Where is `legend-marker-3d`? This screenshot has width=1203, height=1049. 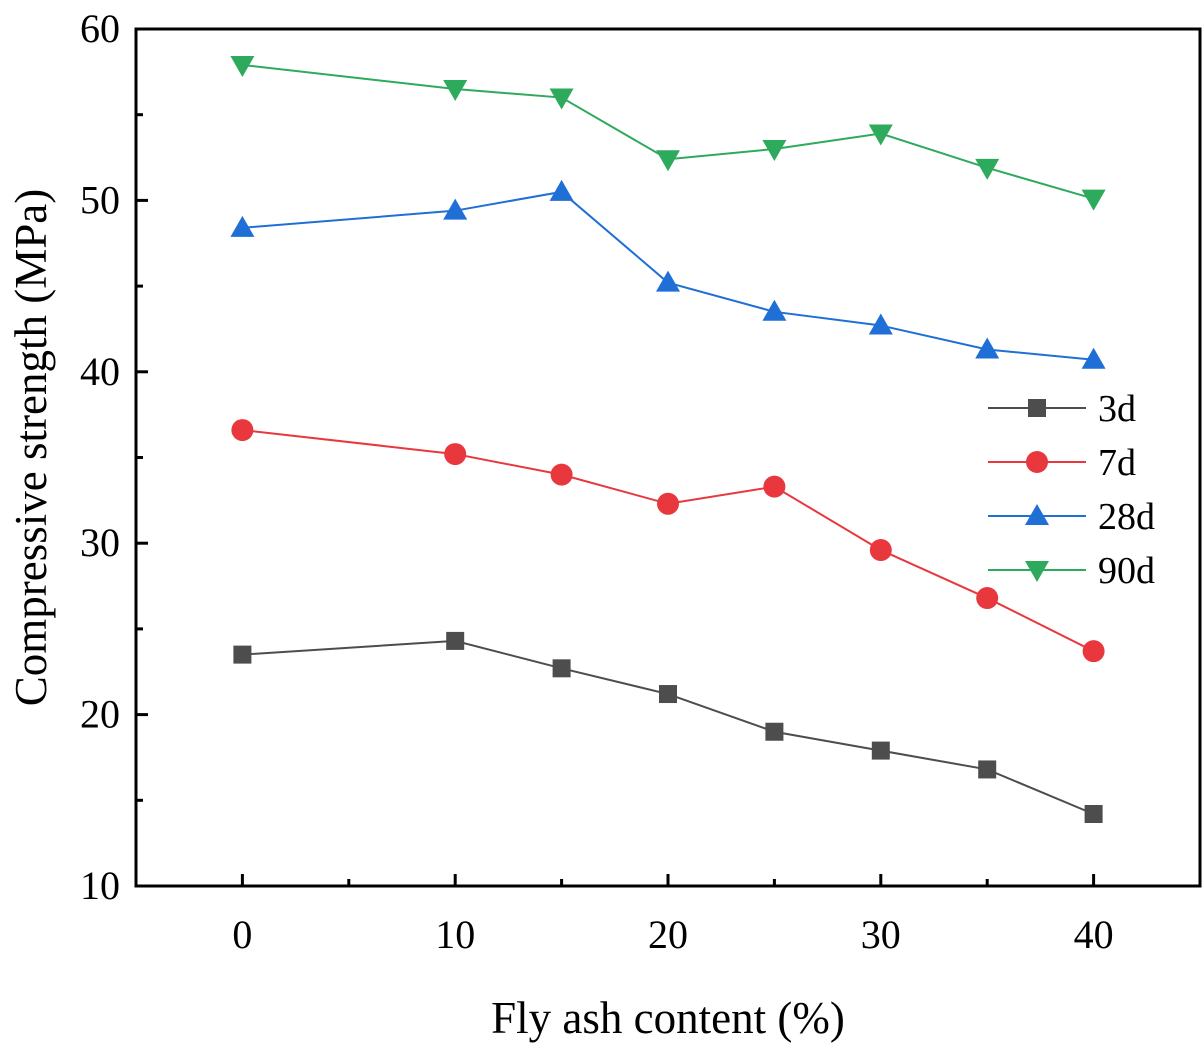
legend-marker-3d is located at coordinates (1037, 408).